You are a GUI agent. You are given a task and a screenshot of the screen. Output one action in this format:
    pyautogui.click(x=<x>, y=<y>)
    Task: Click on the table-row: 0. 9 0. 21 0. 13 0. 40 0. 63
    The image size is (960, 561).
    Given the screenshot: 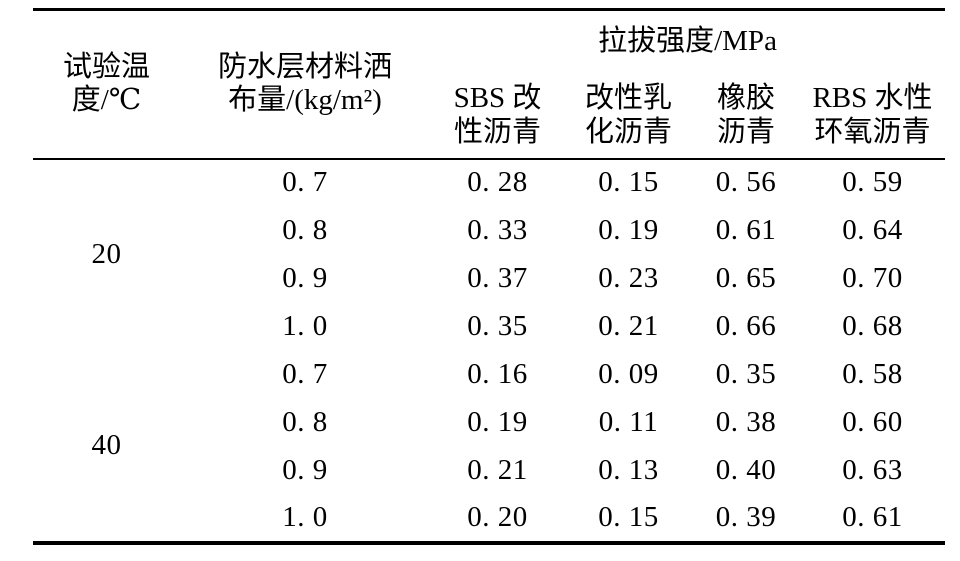 What is the action you would take?
    pyautogui.click(x=489, y=471)
    